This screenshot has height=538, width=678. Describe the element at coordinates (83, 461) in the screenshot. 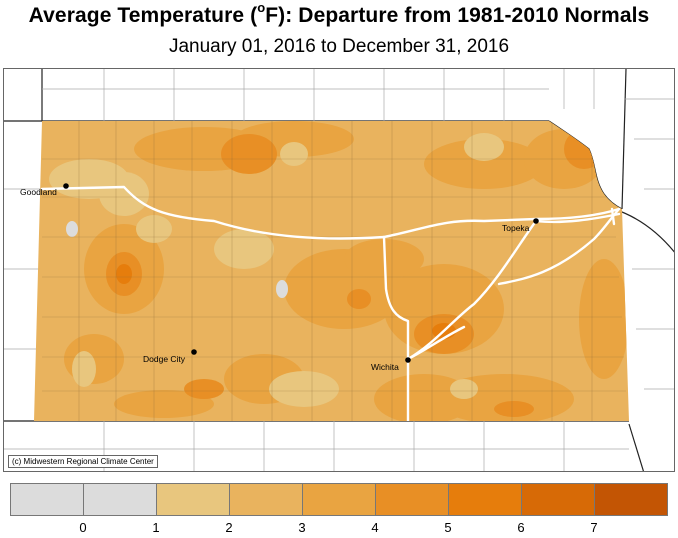

I see `credit-text: (c) Midwestern Regional Climate Center` at that location.